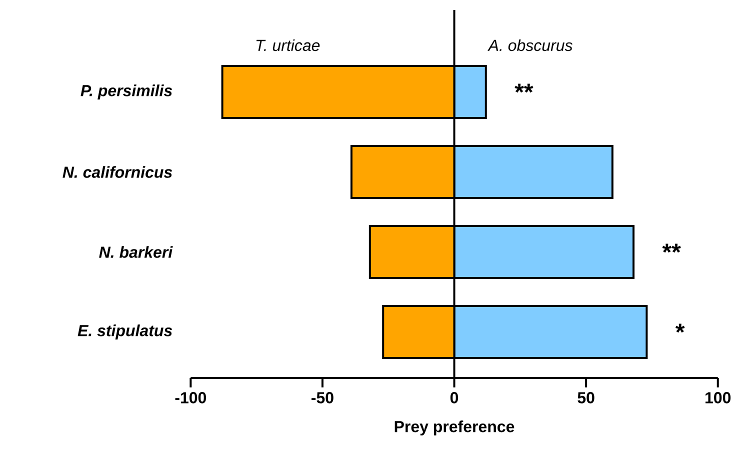 The width and height of the screenshot is (737, 466). What do you see at coordinates (323, 398) in the screenshot?
I see `x-tick-label: -50` at bounding box center [323, 398].